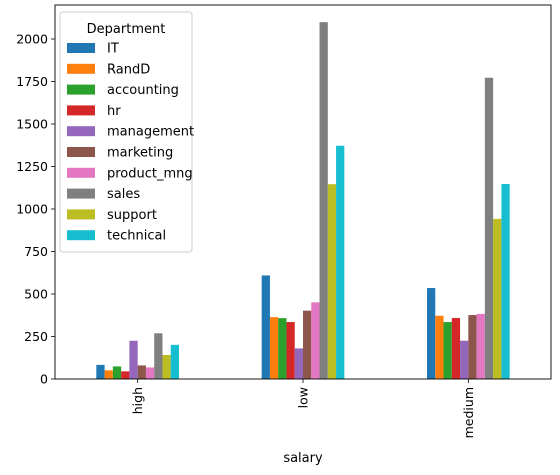 Image resolution: width=560 pixels, height=475 pixels. I want to click on bar-accounting-low, so click(282, 348).